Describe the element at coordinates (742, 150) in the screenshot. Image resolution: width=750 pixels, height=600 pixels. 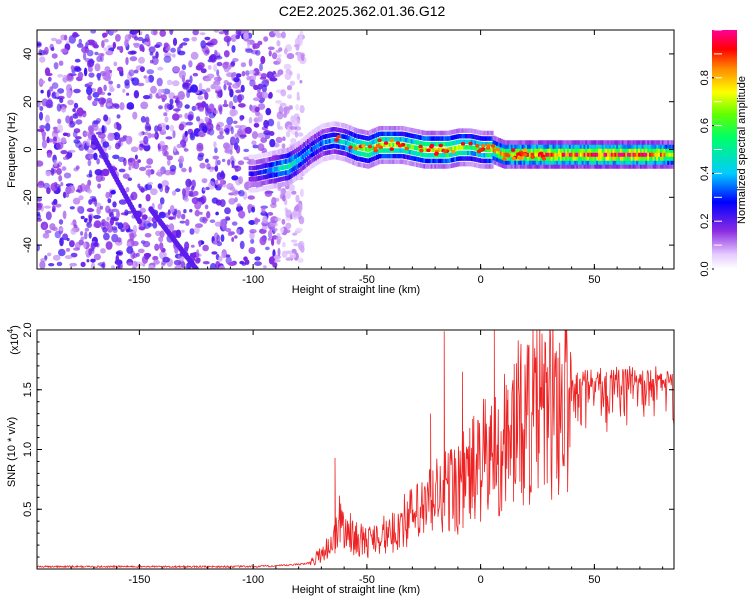
I see `colorbar-label: Normalized spectral amplitude` at that location.